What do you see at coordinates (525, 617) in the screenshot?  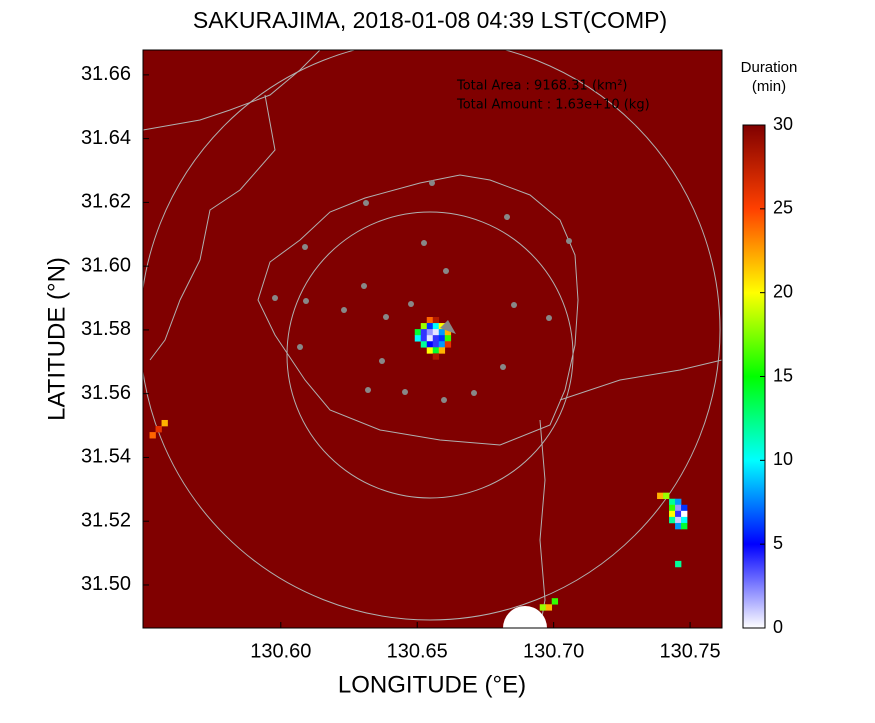 I see `mask` at bounding box center [525, 617].